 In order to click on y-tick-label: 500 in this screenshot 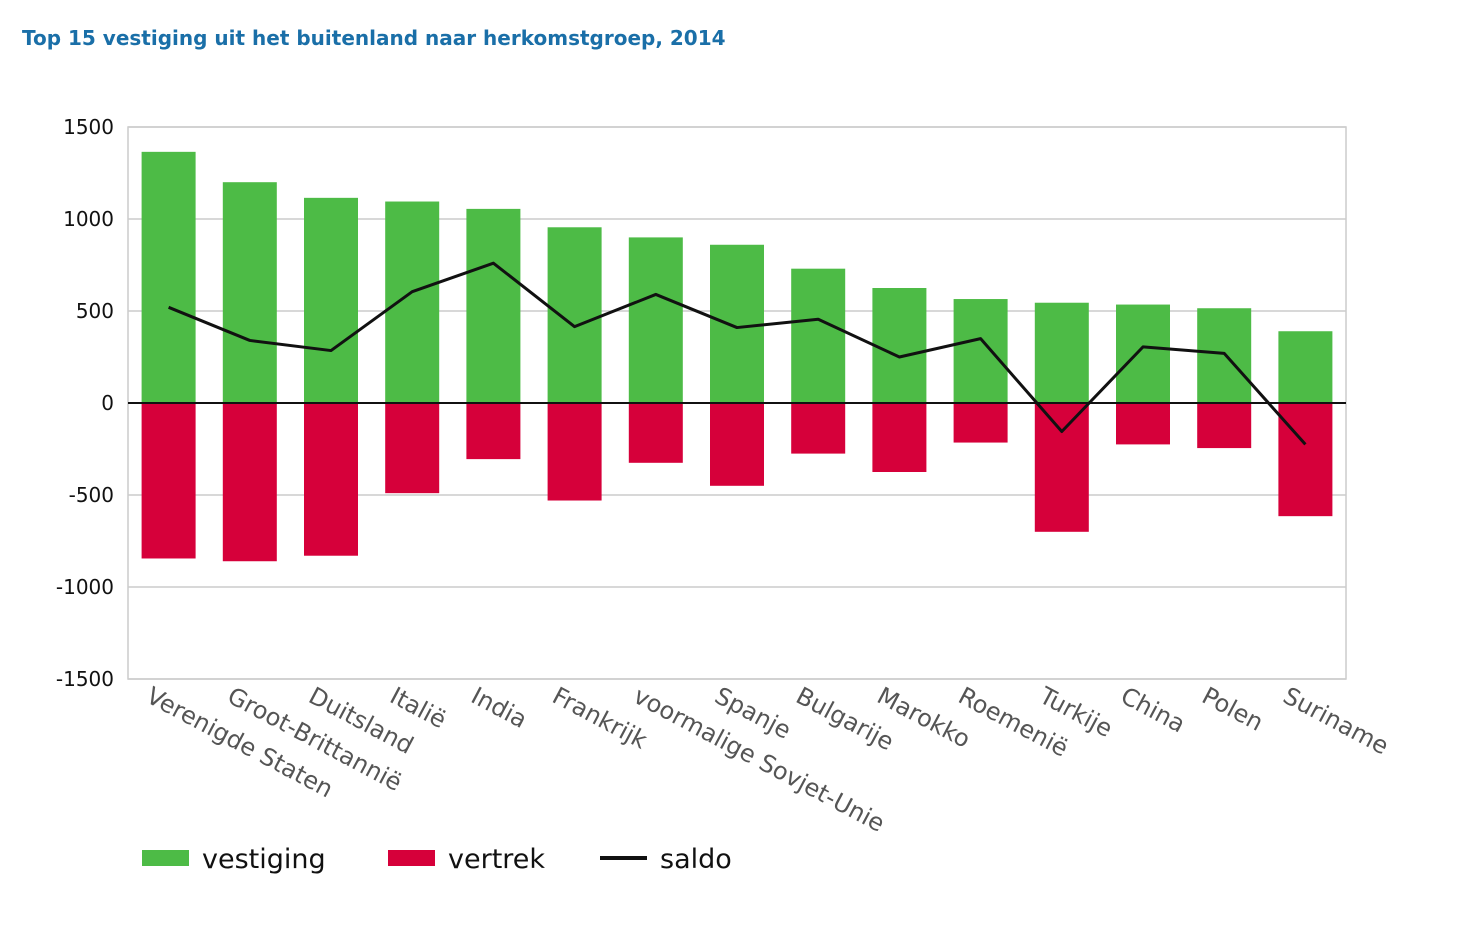, I will do `click(95, 311)`.